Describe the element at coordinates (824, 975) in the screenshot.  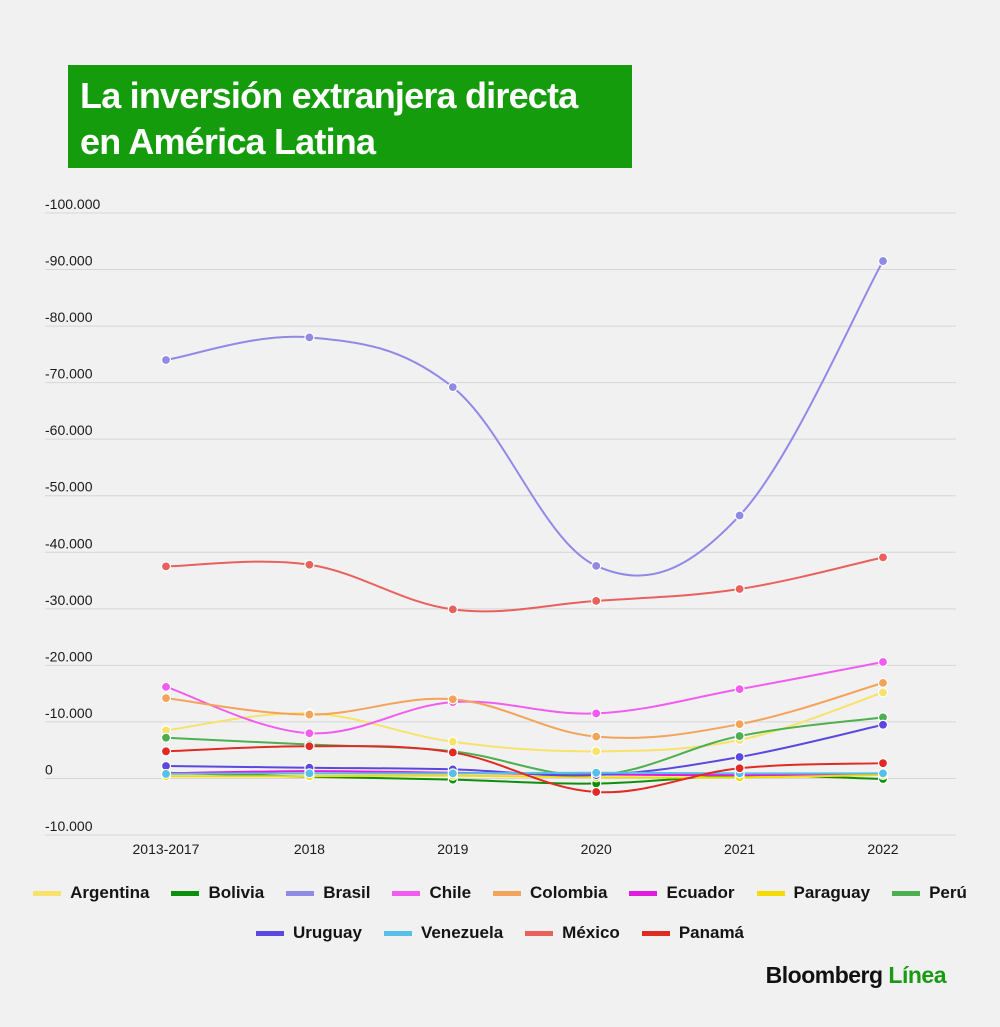
I see `brand-logo-bloomberg: Bloomberg` at that location.